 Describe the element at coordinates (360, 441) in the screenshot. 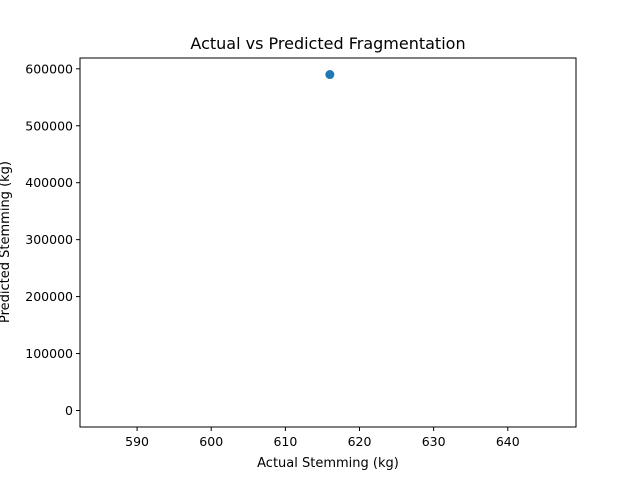

I see `x-tick-label: 620` at that location.